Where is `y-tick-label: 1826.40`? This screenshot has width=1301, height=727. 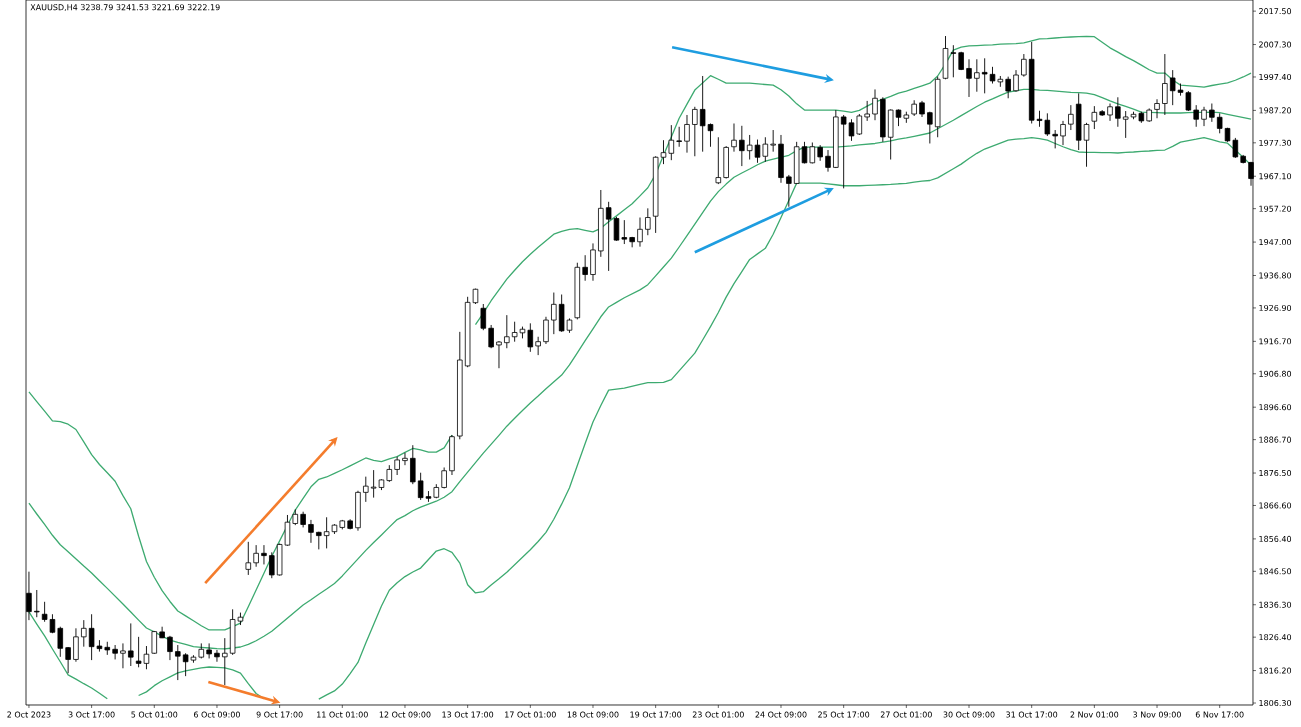
y-tick-label: 1826.40 is located at coordinates (1275, 637).